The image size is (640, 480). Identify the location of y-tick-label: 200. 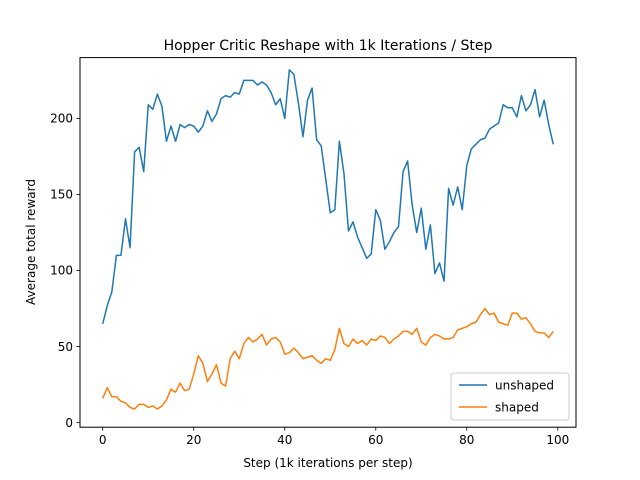
(61, 119).